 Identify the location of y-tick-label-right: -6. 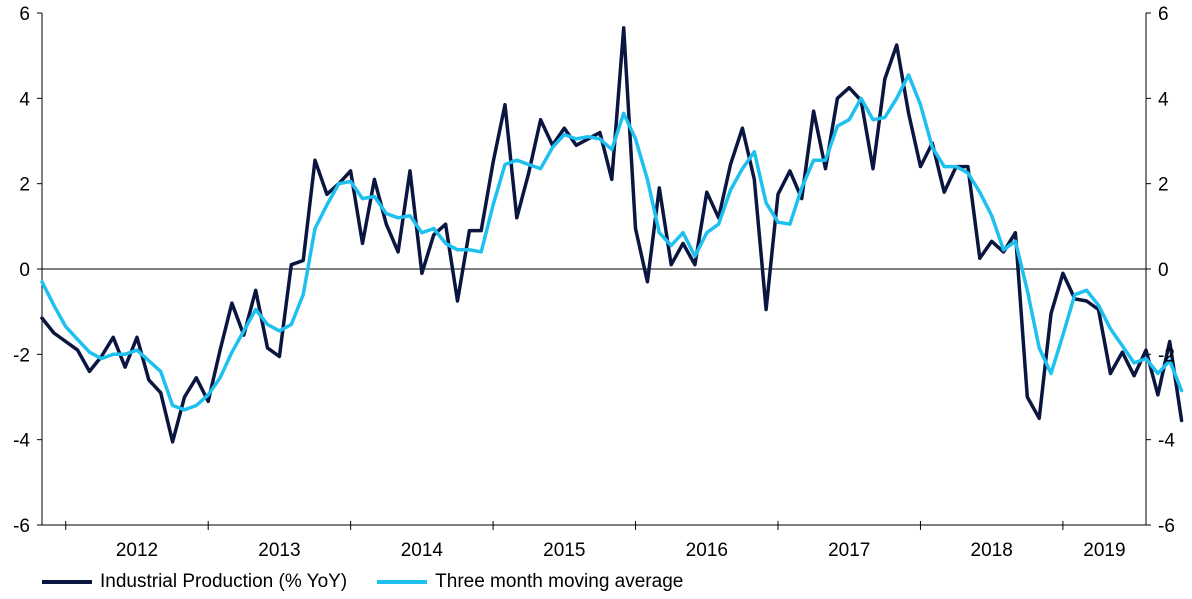
(1166, 526).